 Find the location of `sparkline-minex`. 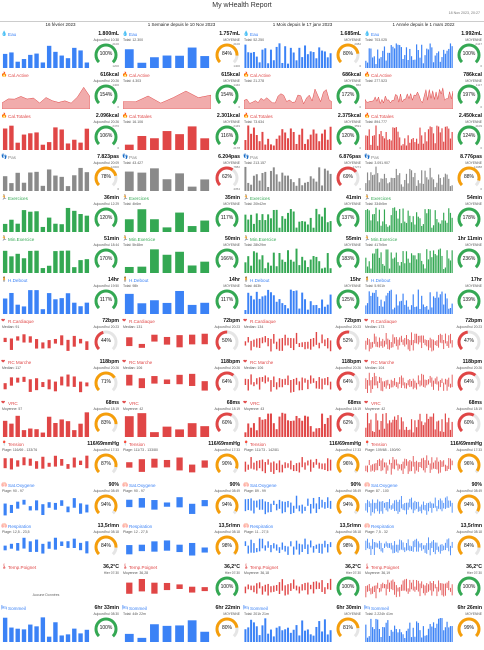

sparkline-minex is located at coordinates (288, 260).